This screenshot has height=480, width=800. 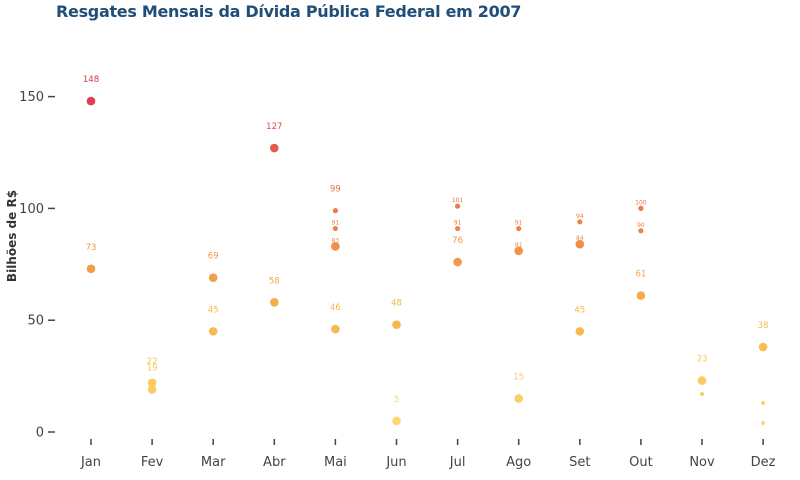 What do you see at coordinates (457, 241) in the screenshot?
I see `data-label-jul-14: 76` at bounding box center [457, 241].